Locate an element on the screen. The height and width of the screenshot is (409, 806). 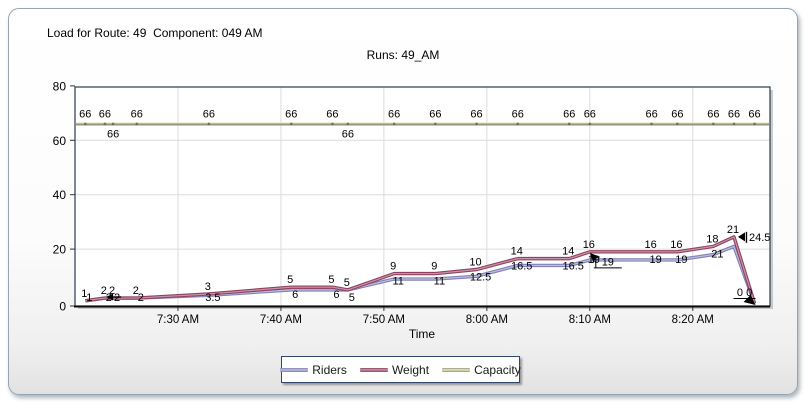
y-tick-label: 20 is located at coordinates (60, 250).